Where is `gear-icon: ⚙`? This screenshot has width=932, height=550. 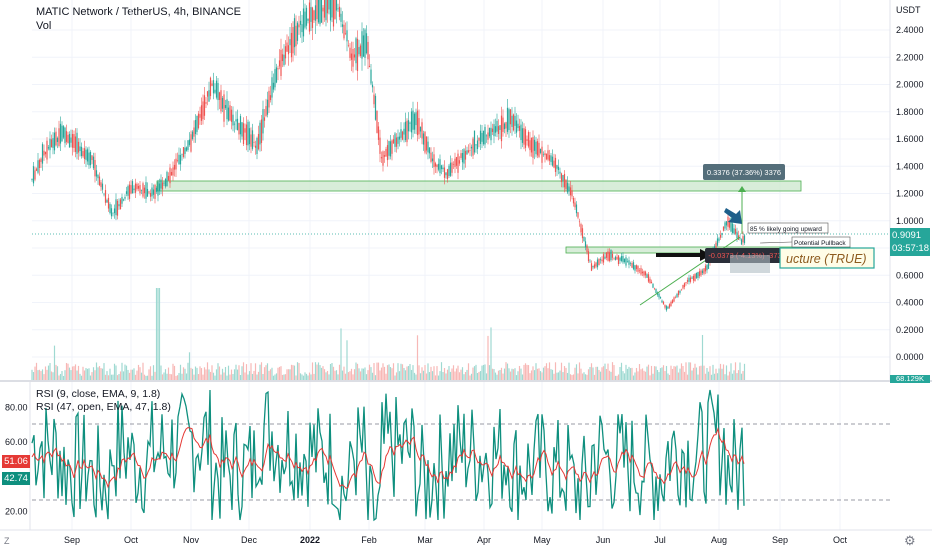
gear-icon: ⚙ is located at coordinates (910, 540).